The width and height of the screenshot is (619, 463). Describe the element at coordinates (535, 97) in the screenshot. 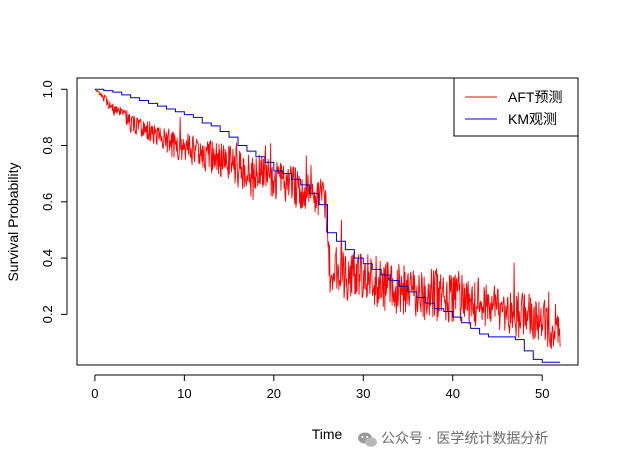

I see `legend-label-aft: AFT预测` at that location.